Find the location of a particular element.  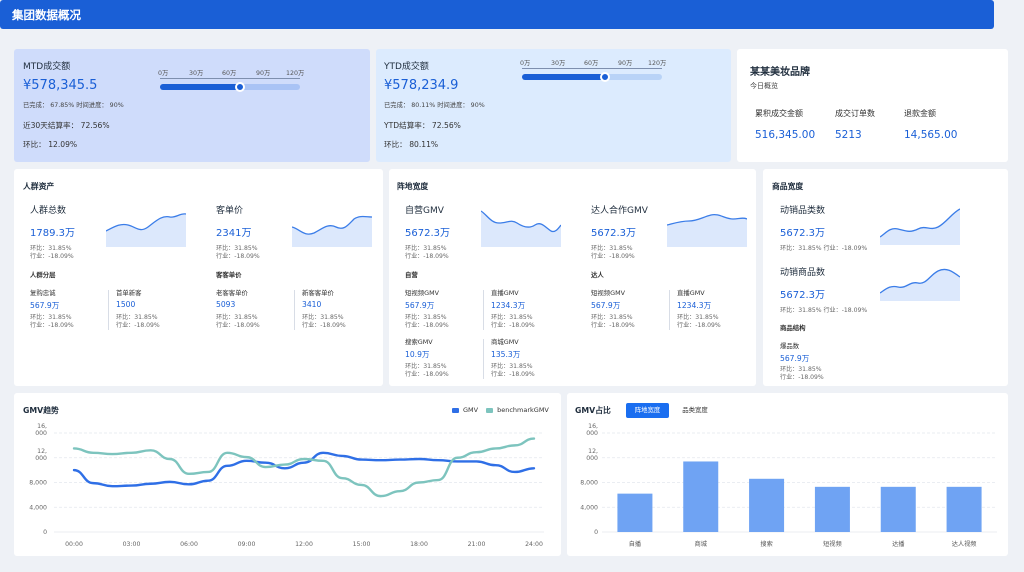

self-item-label: 商城GMV is located at coordinates (505, 342).